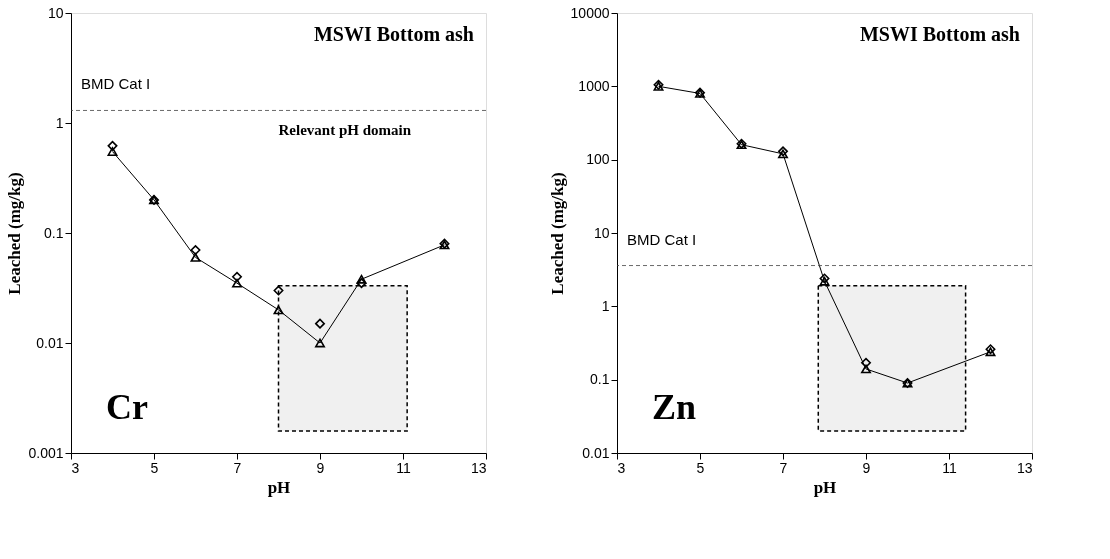 The height and width of the screenshot is (559, 1110). I want to click on y-tick-label: 0.001, so click(46, 452).